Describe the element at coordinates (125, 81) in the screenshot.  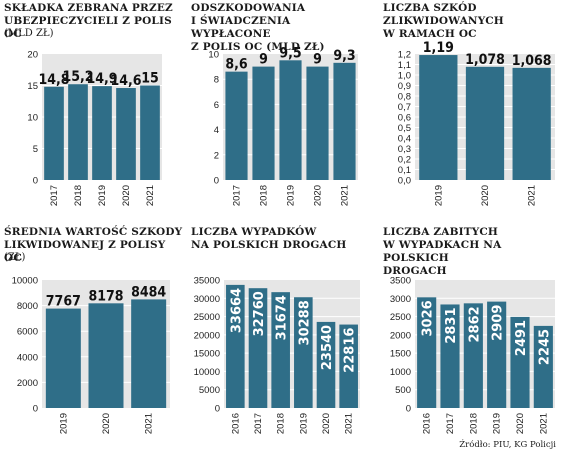
I see `data-label: 14,6` at that location.